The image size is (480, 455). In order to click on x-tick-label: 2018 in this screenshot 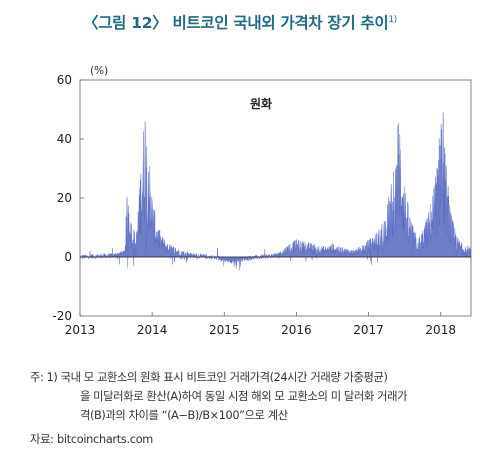, I will do `click(440, 330)`.